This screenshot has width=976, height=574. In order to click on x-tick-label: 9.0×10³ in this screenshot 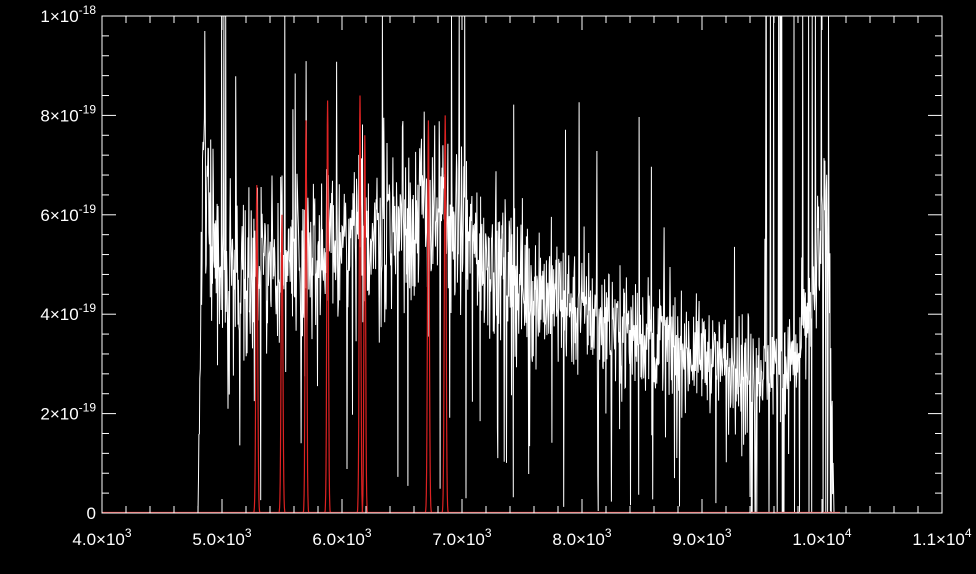, I will do `click(701, 537)`.